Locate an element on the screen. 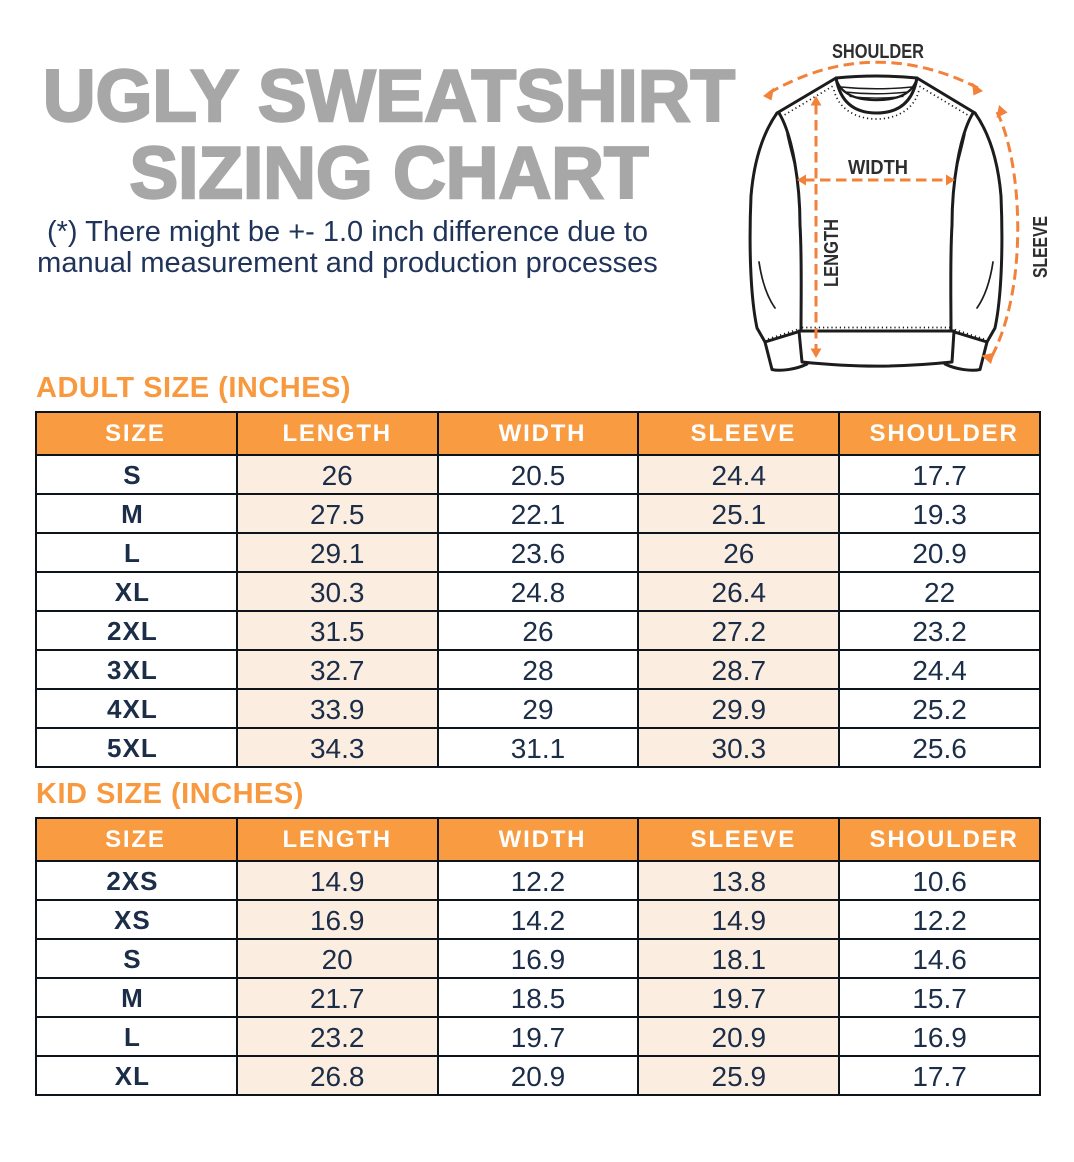  svg-text: SHOULDER is located at coordinates (878, 52).